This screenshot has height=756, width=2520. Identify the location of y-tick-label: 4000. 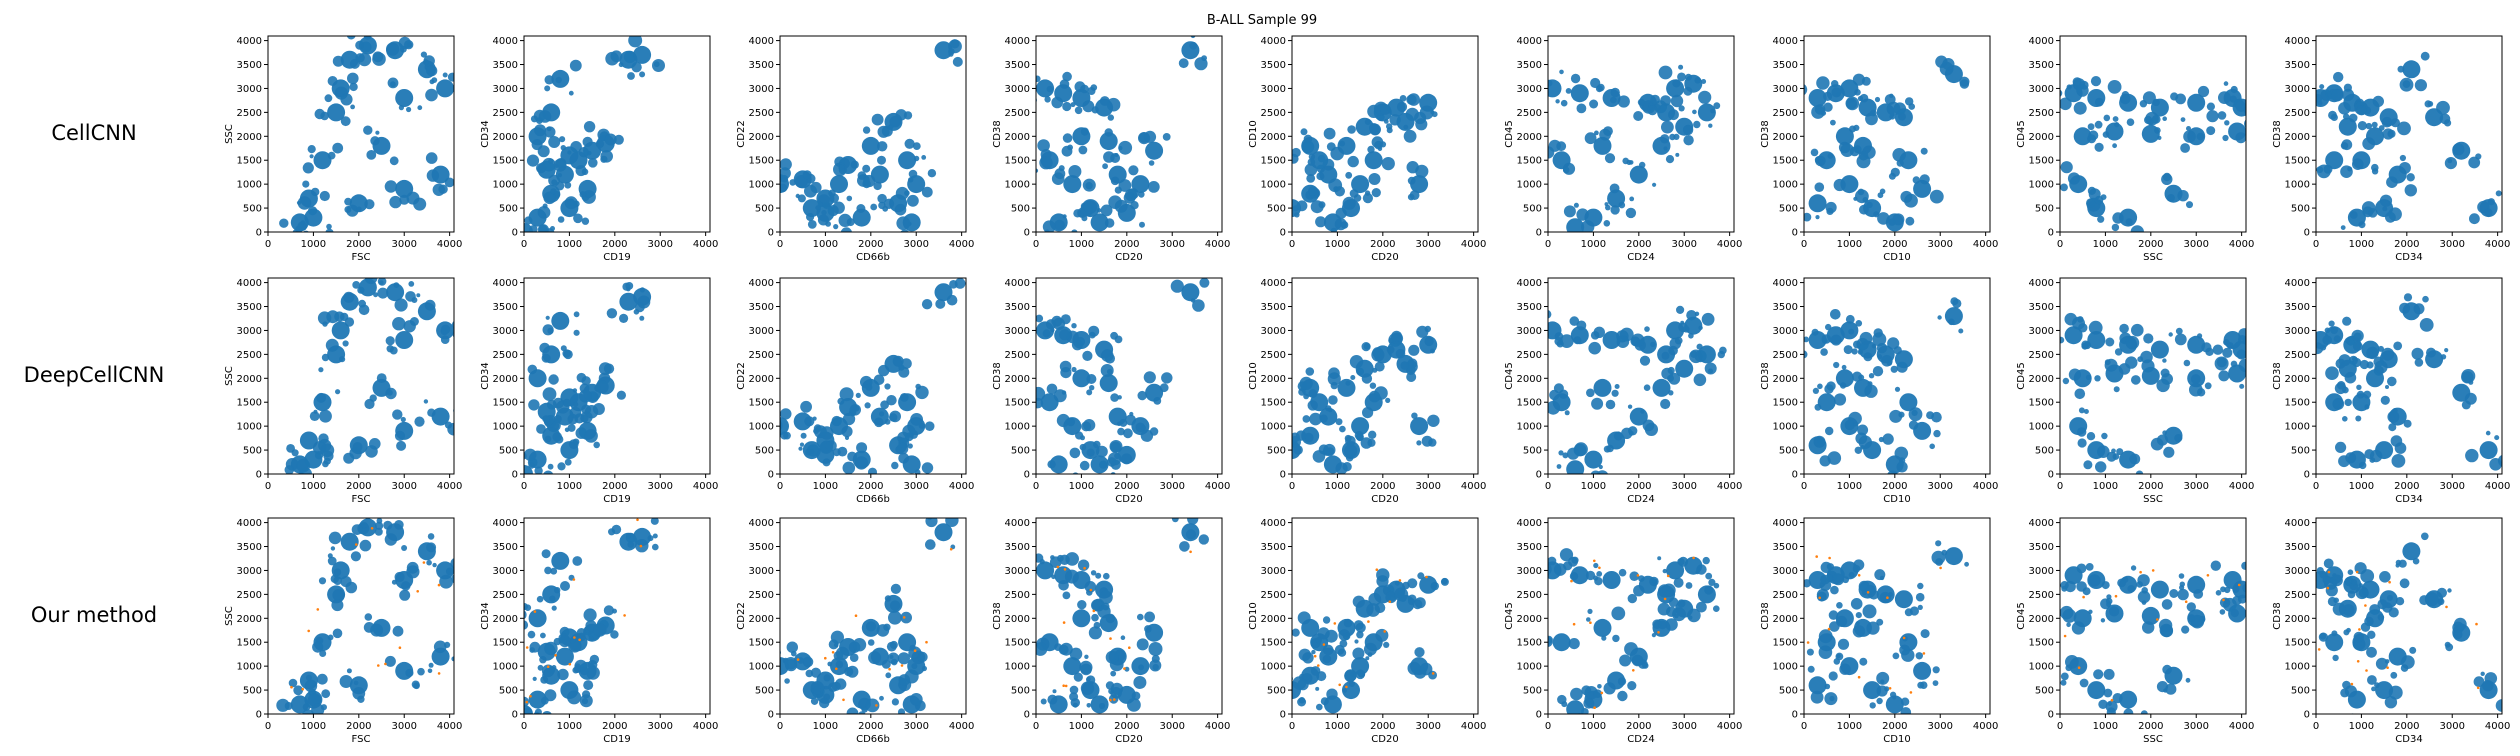
(2297, 41).